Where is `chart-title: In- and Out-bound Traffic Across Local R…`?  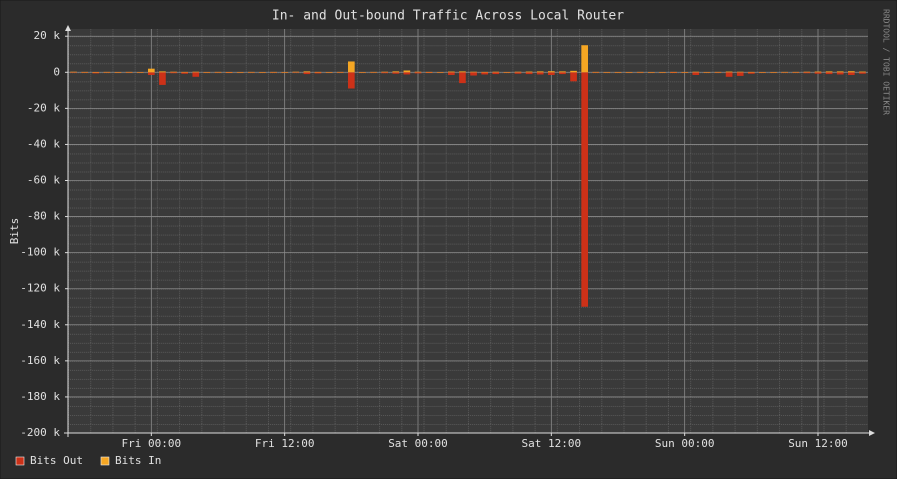
chart-title: In- and Out-bound Traffic Across Local R… is located at coordinates (448, 16).